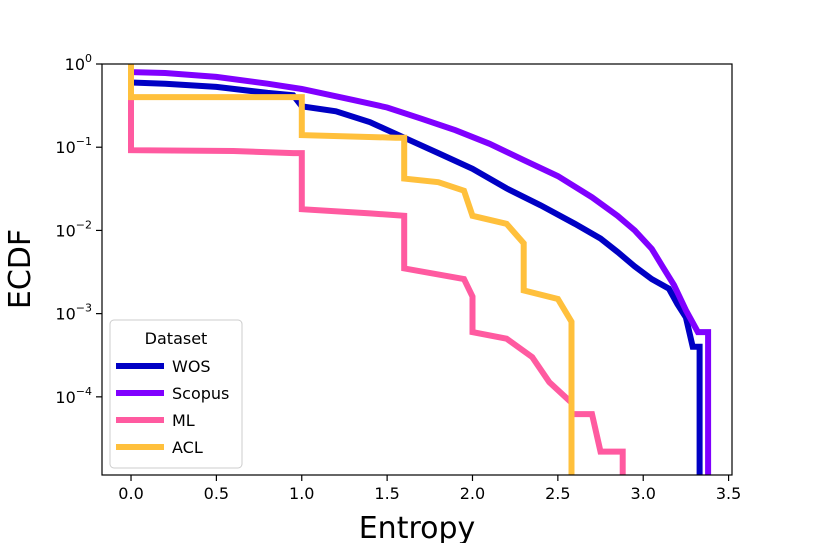 The image size is (814, 543). What do you see at coordinates (130, 493) in the screenshot?
I see `x-tick-label: 0.0` at bounding box center [130, 493].